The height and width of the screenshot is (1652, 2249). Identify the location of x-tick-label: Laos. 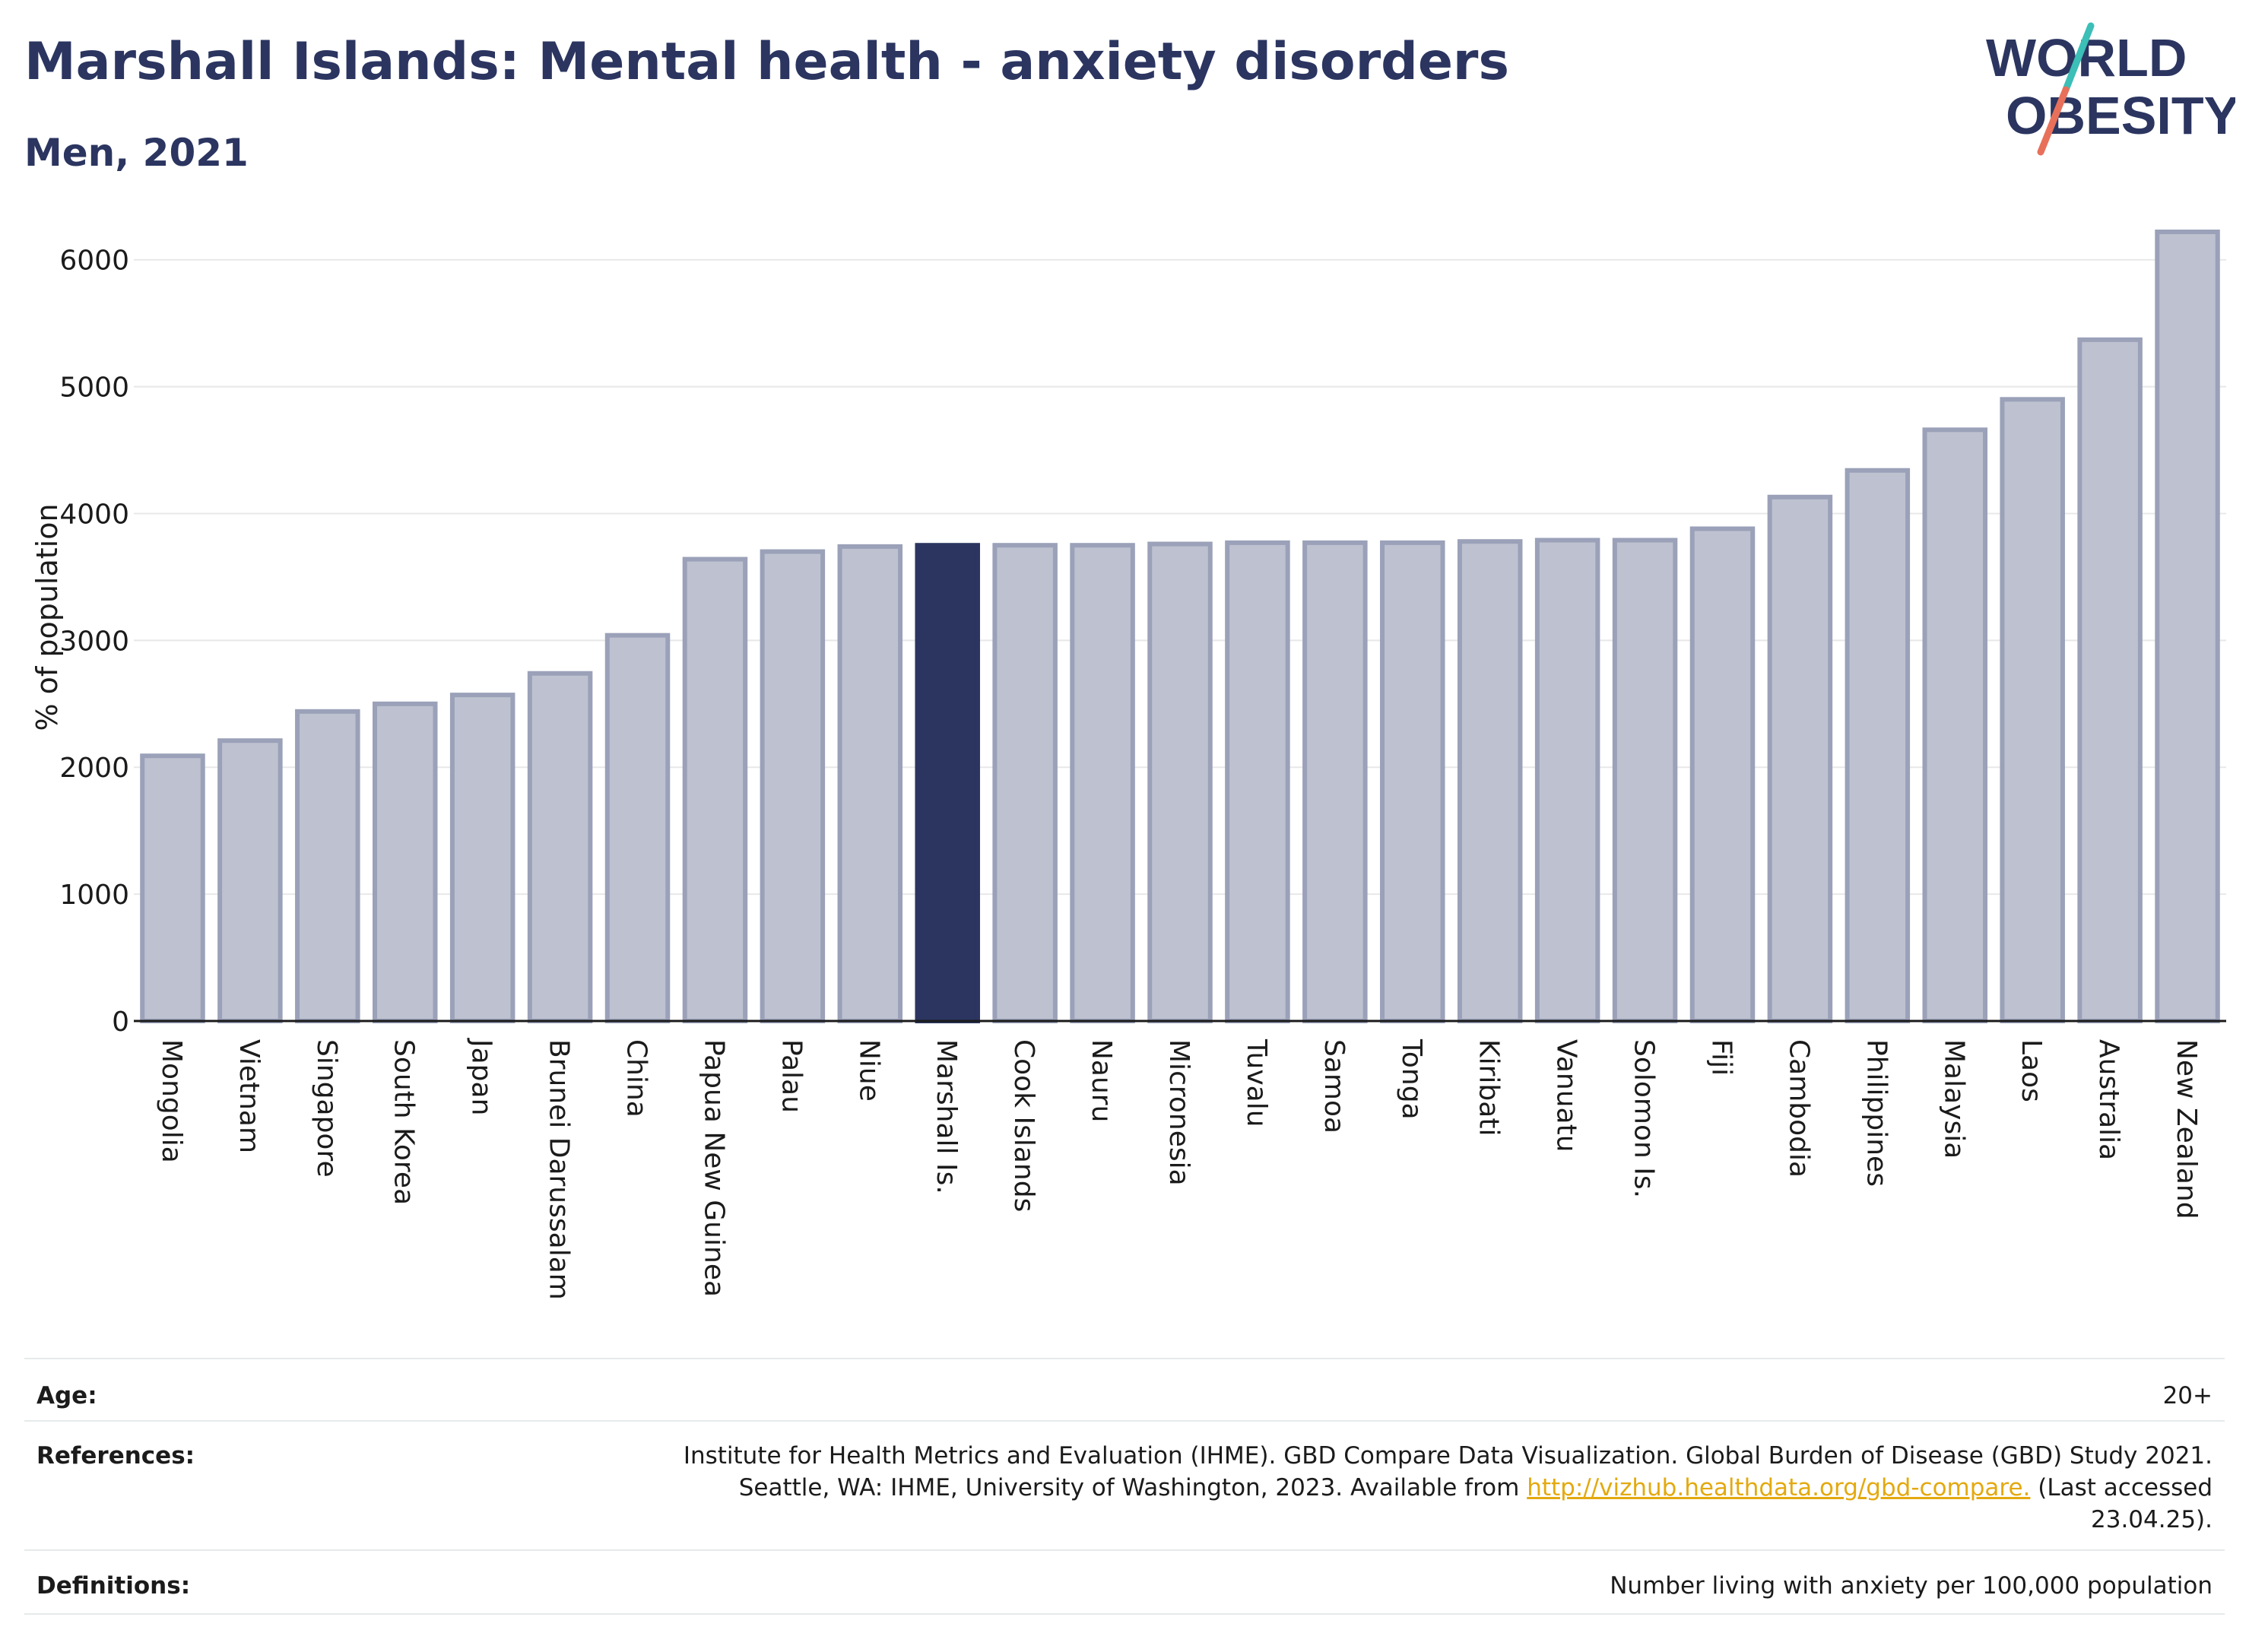
(2031, 1070).